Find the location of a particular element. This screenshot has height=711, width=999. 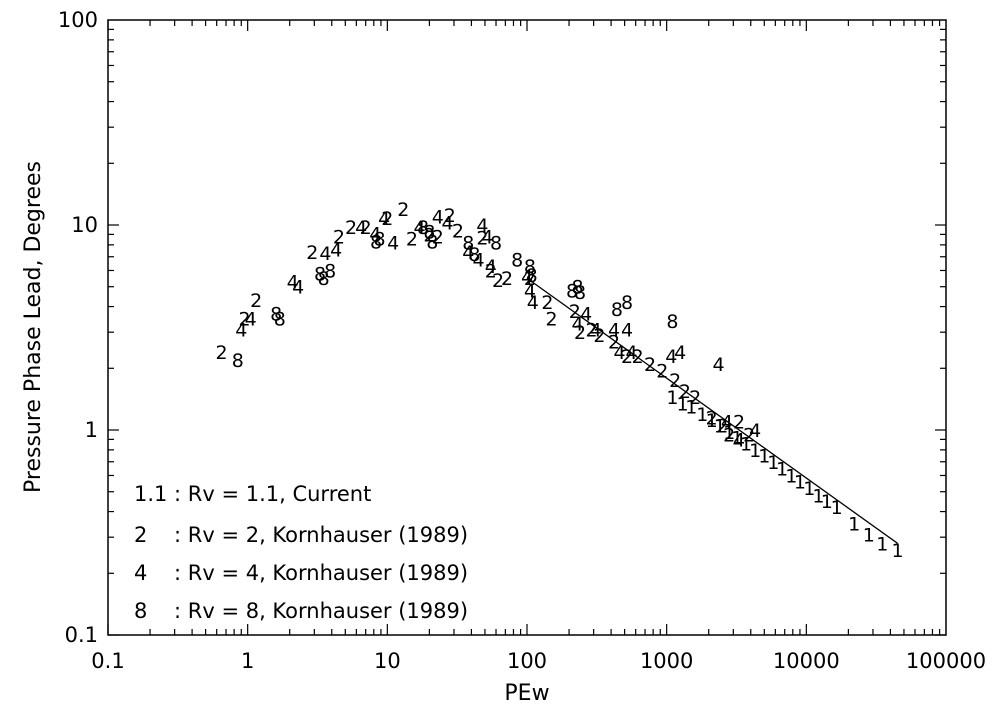

x-tick-labels: 0.1 1 10 100 1000 10000 100000 is located at coordinates (538, 661).